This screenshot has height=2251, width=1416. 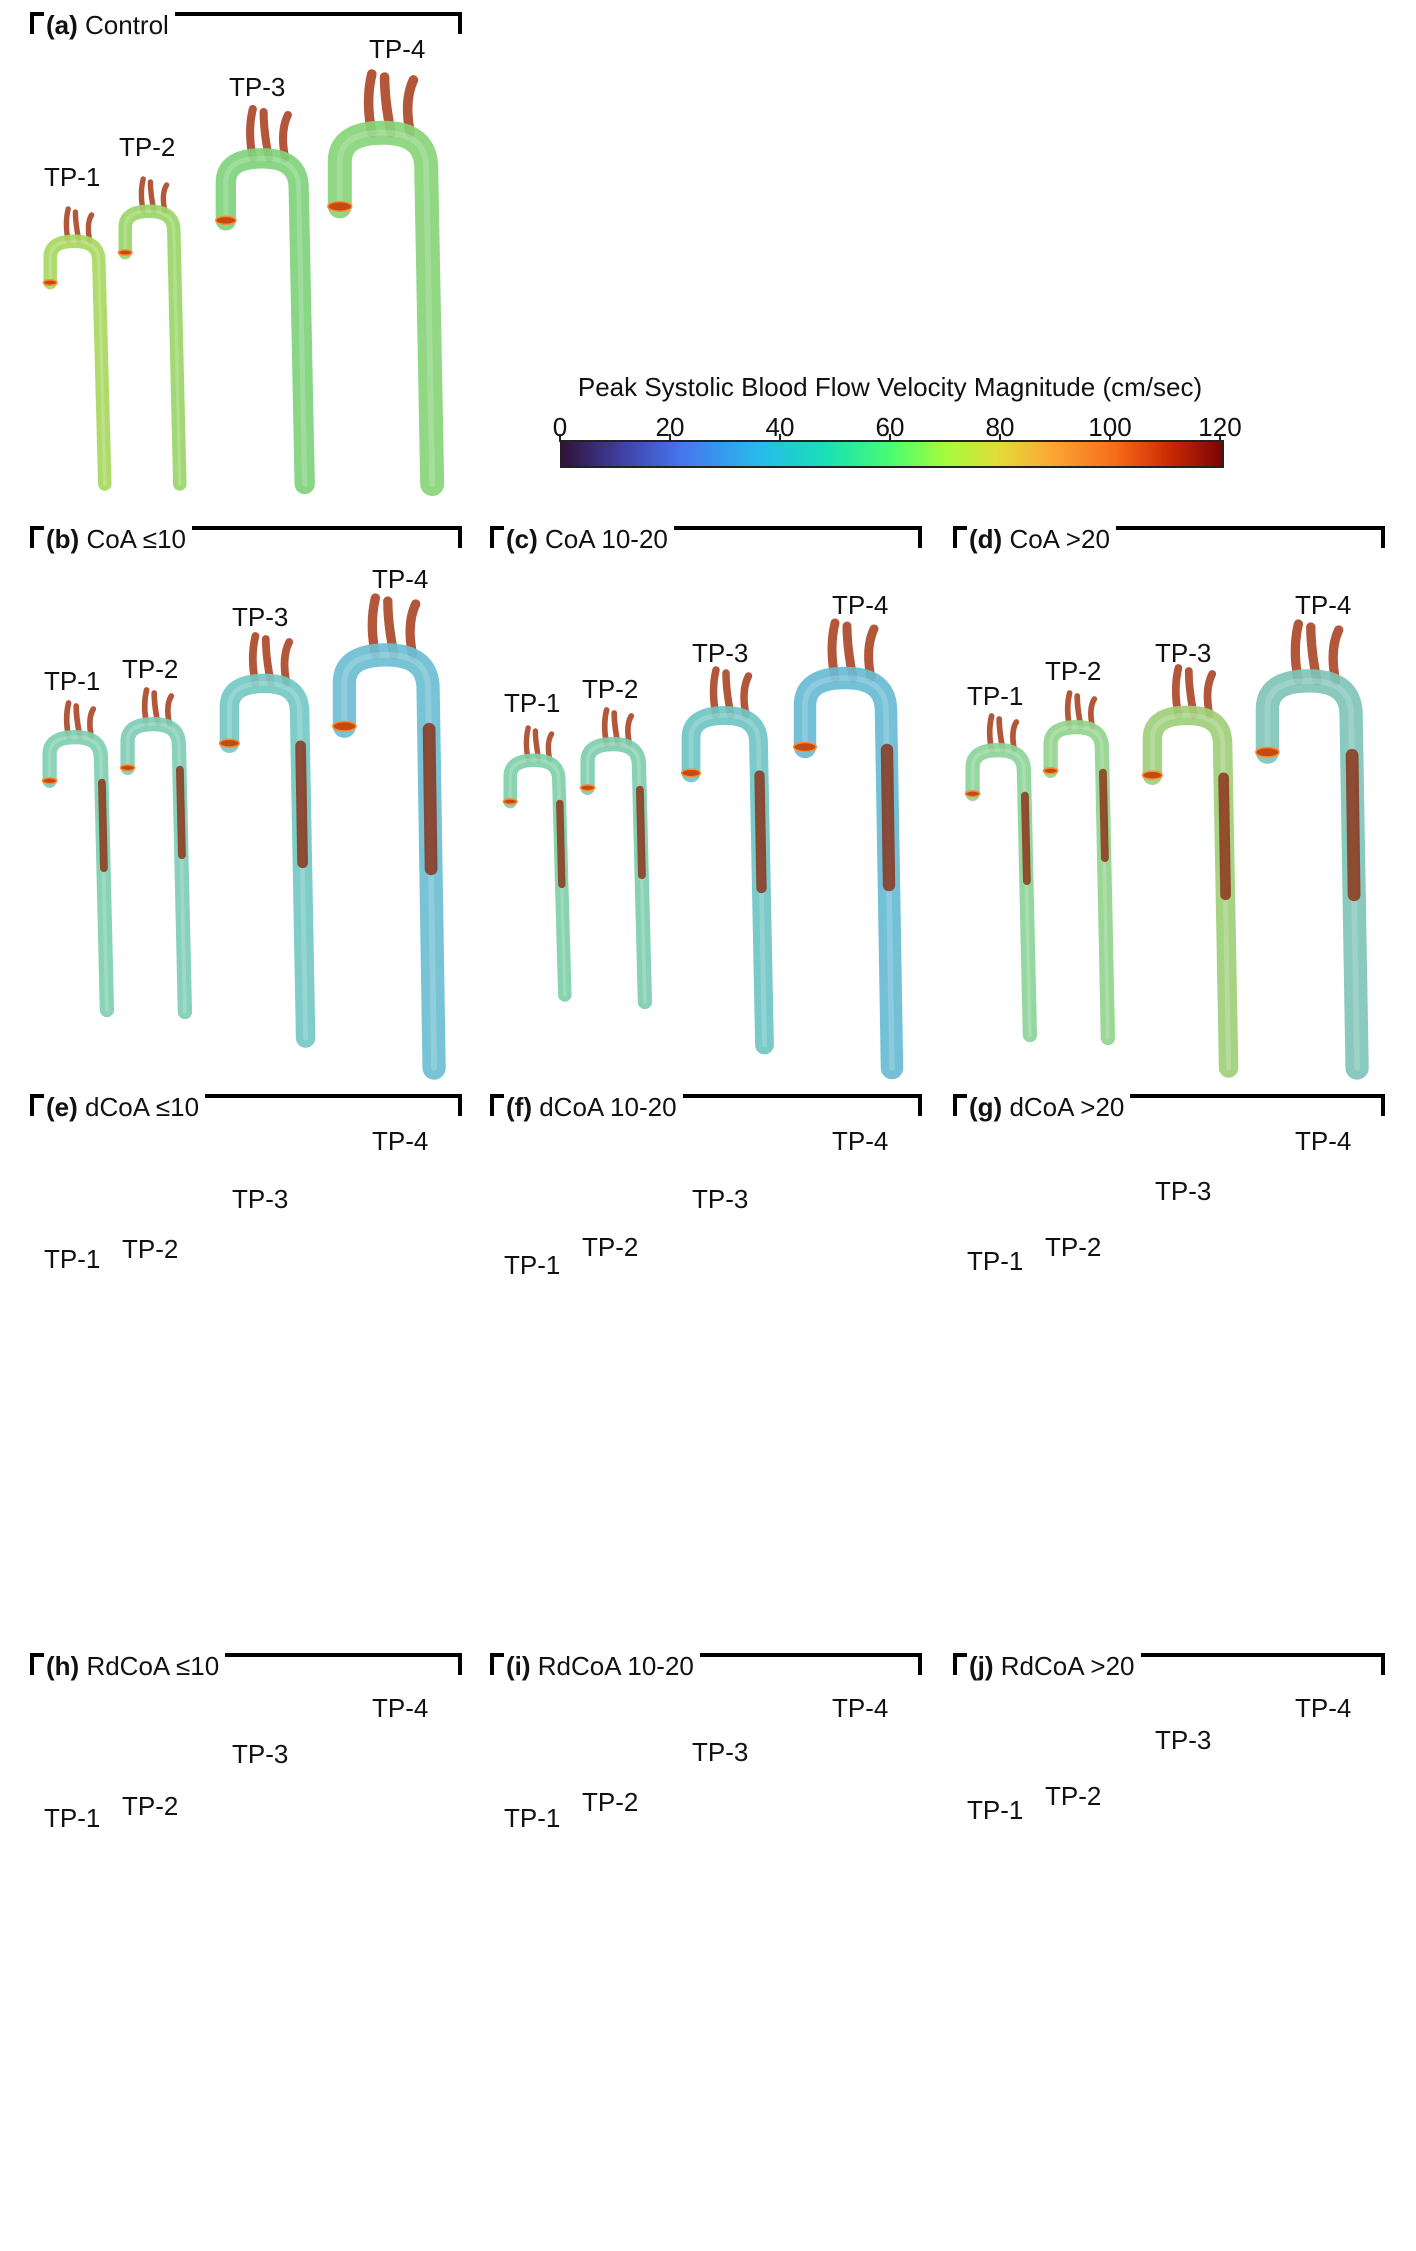 What do you see at coordinates (519, 1107) in the screenshot?
I see `panel-letter: (f)` at bounding box center [519, 1107].